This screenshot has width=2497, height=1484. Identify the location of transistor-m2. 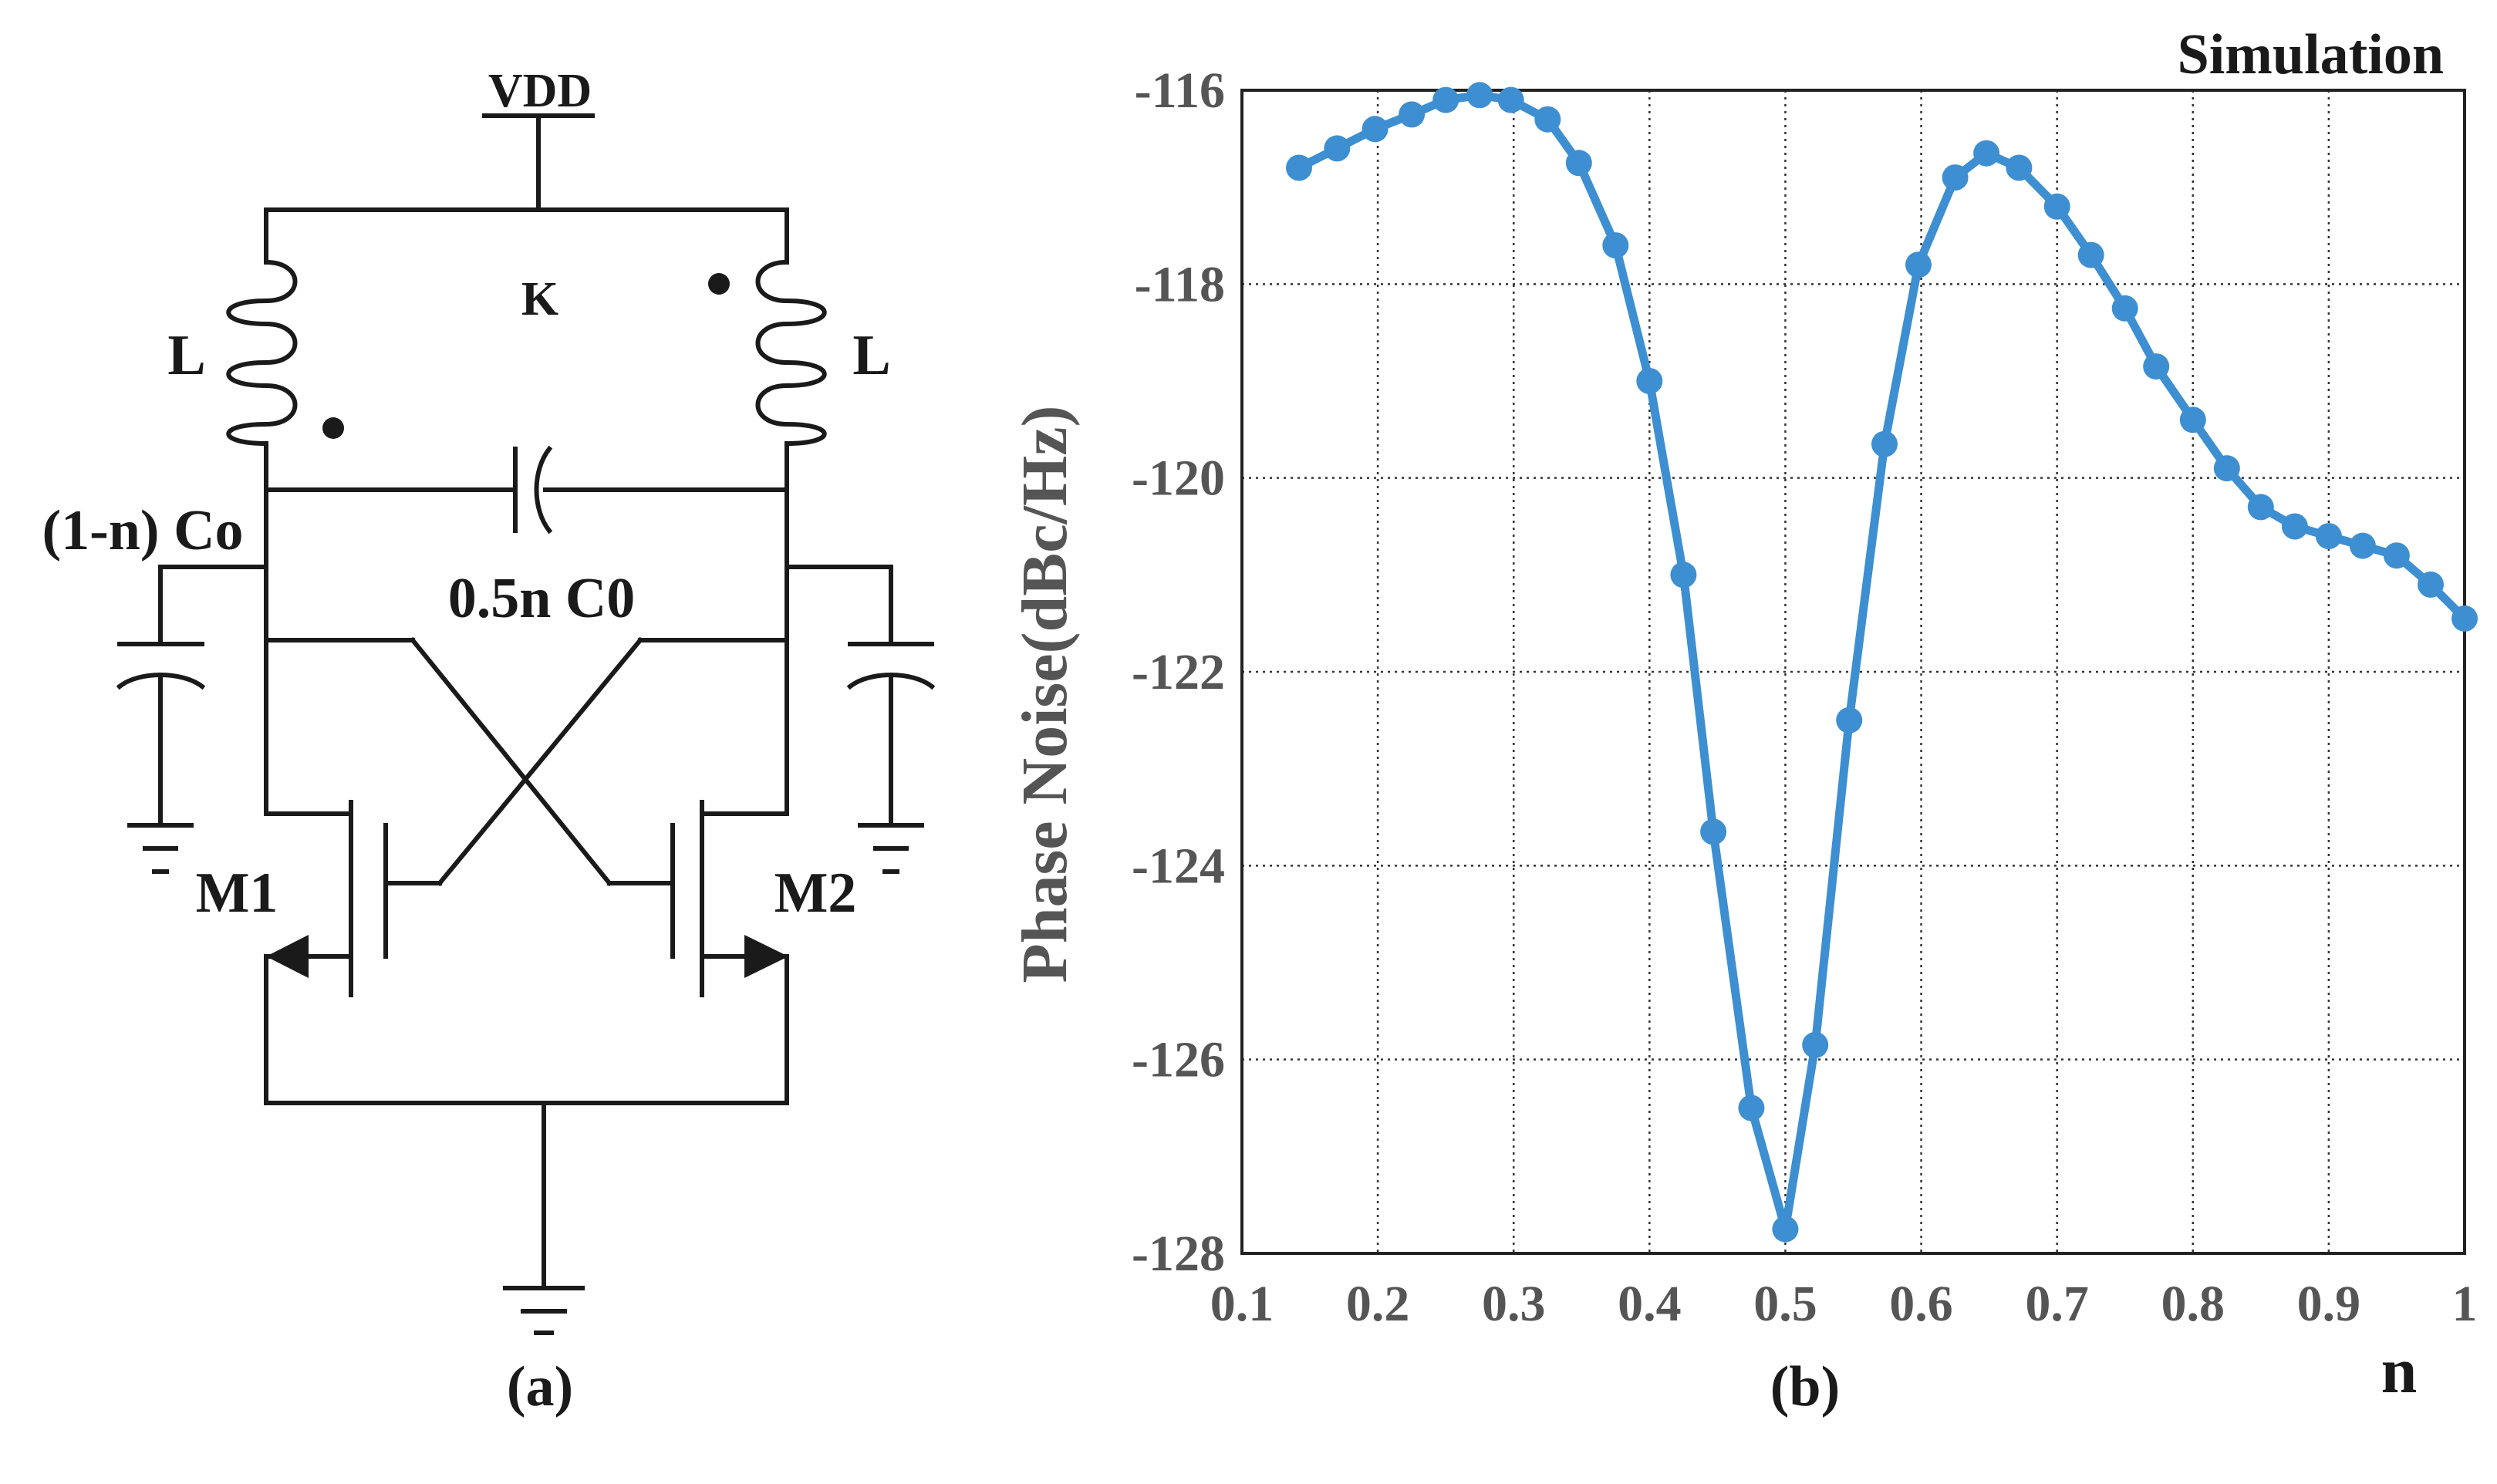
(729, 952).